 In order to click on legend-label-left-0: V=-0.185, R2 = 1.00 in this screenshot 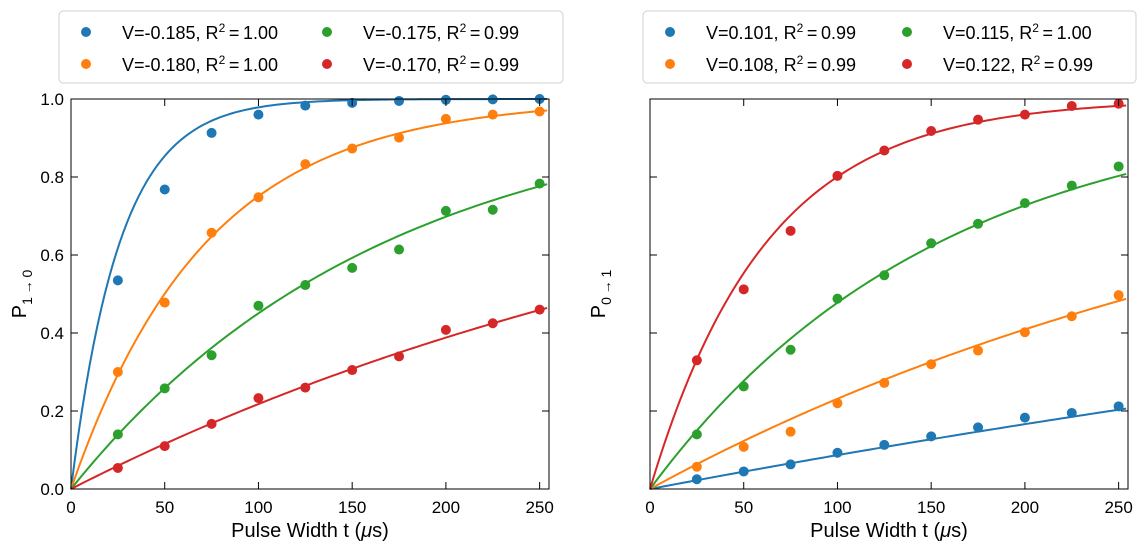, I will do `click(200, 32)`.